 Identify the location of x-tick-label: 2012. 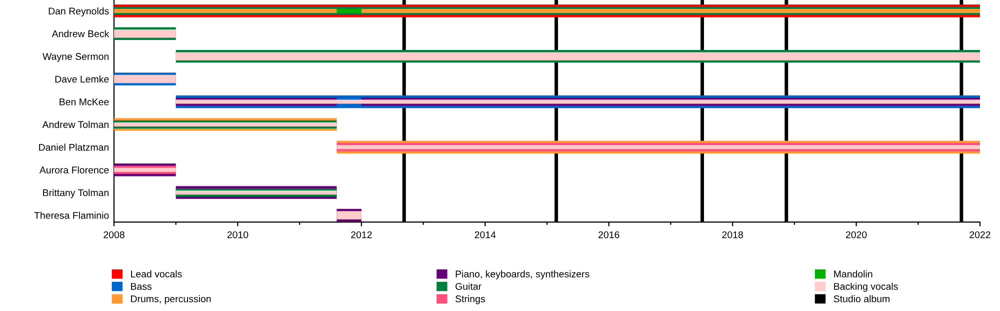
(361, 234).